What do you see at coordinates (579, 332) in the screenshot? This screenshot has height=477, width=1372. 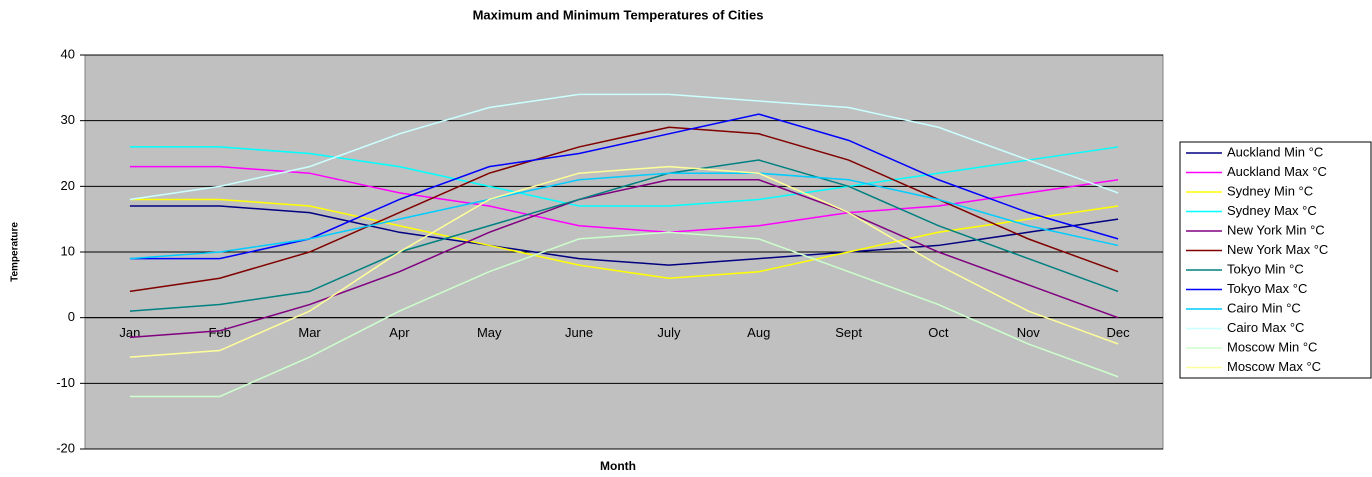 I see `x-tick-label: June` at bounding box center [579, 332].